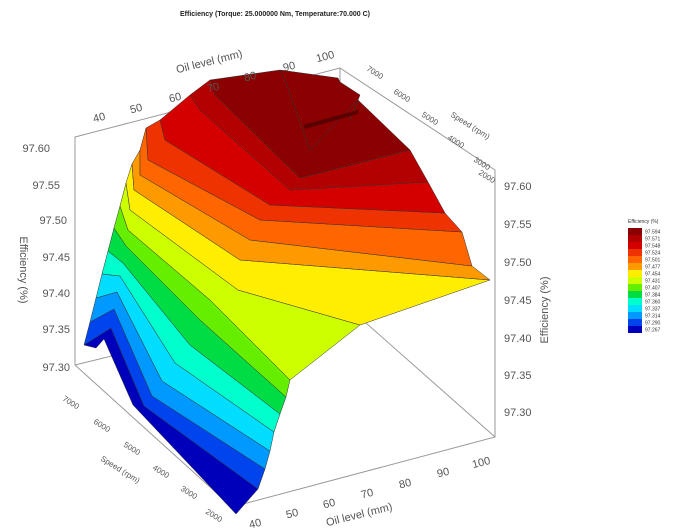 This screenshot has height=531, width=681. I want to click on z-axis-label-right: Efficiency (%), so click(545, 309).